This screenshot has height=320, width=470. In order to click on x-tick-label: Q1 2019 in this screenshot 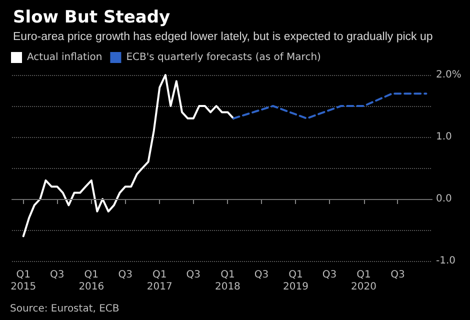, I will do `click(295, 281)`.